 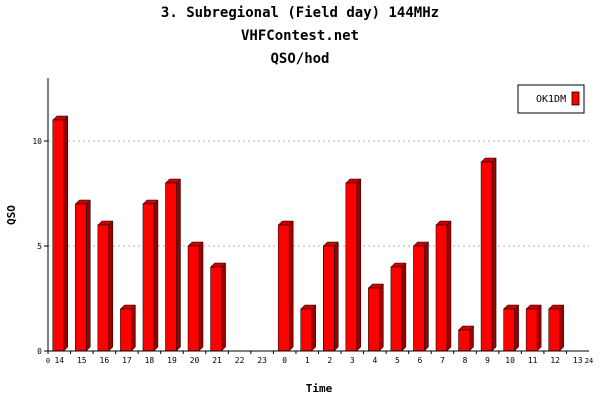 What do you see at coordinates (374, 360) in the screenshot?
I see `x-tick-label: 4` at bounding box center [374, 360].